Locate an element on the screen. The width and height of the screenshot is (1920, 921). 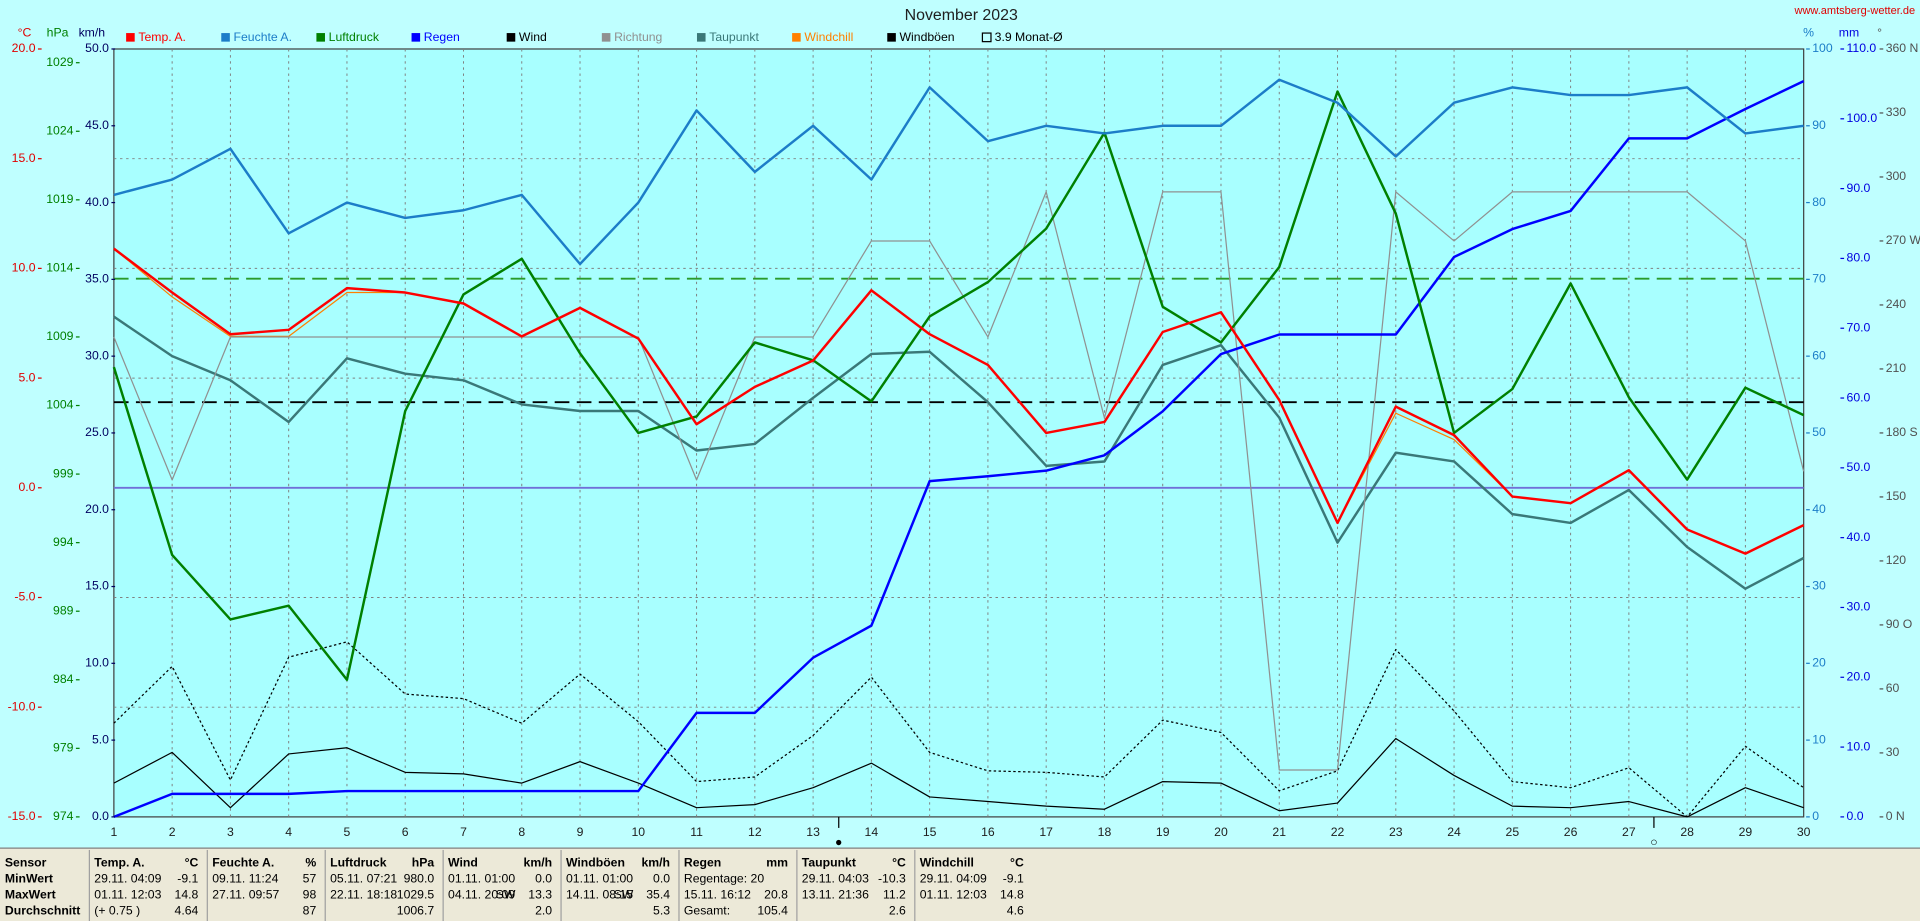
cell-date: 27.11. 09:57 is located at coordinates (245, 895).